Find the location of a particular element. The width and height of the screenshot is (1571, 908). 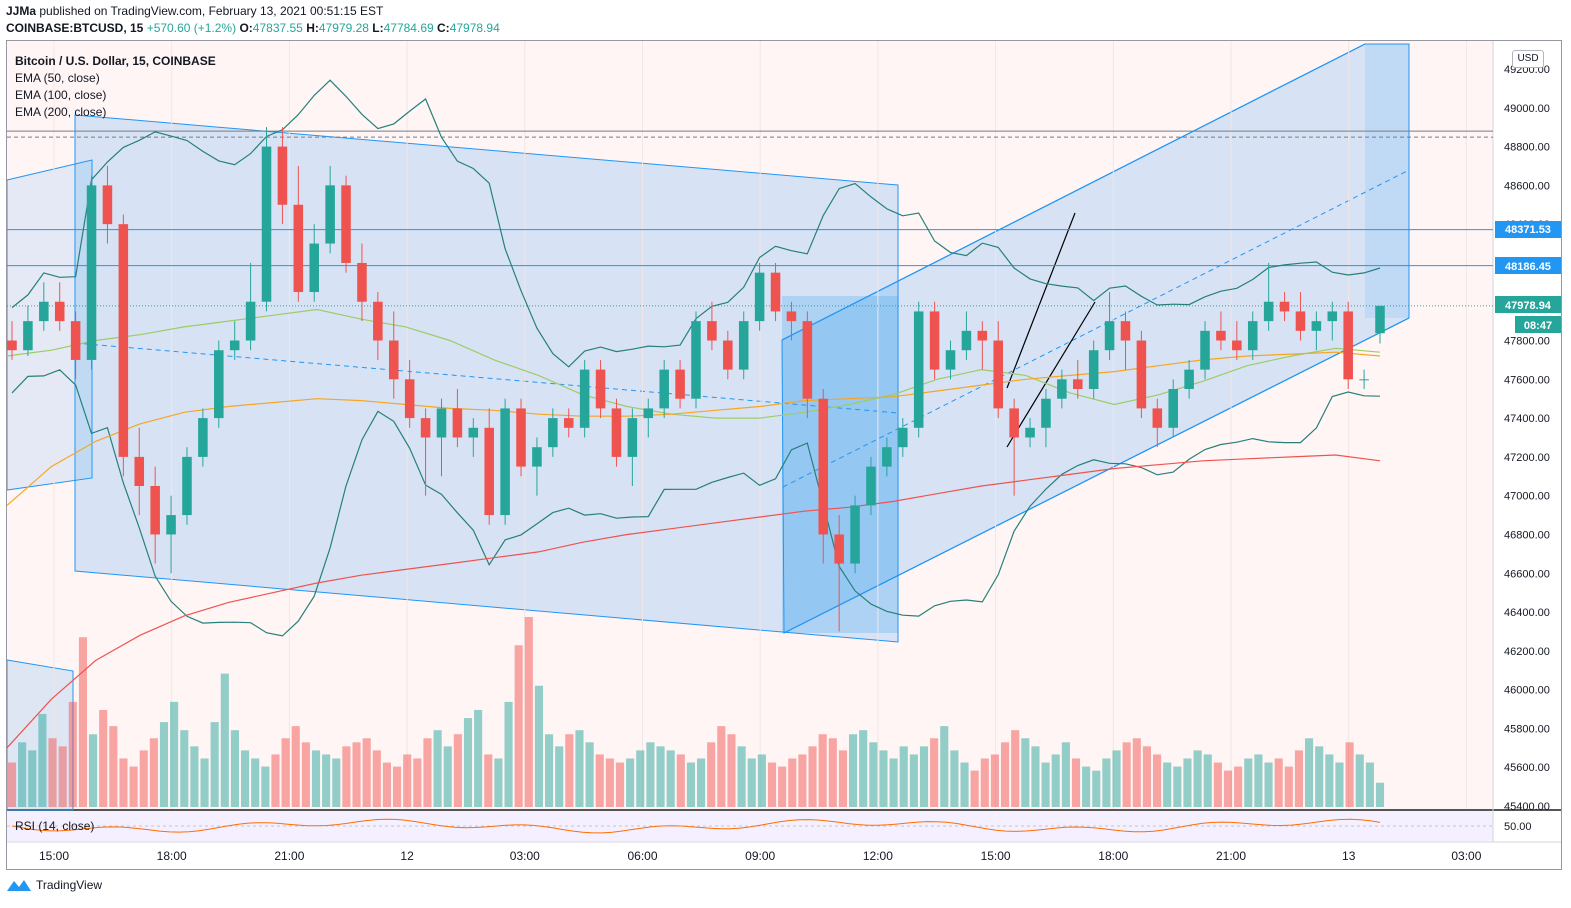

legend-ema50: EMA (50, close) is located at coordinates (57, 78).